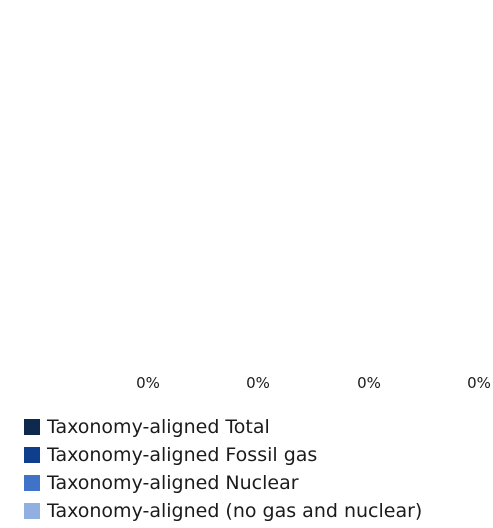  Describe the element at coordinates (479, 383) in the screenshot. I see `data-label-4: 0%` at that location.